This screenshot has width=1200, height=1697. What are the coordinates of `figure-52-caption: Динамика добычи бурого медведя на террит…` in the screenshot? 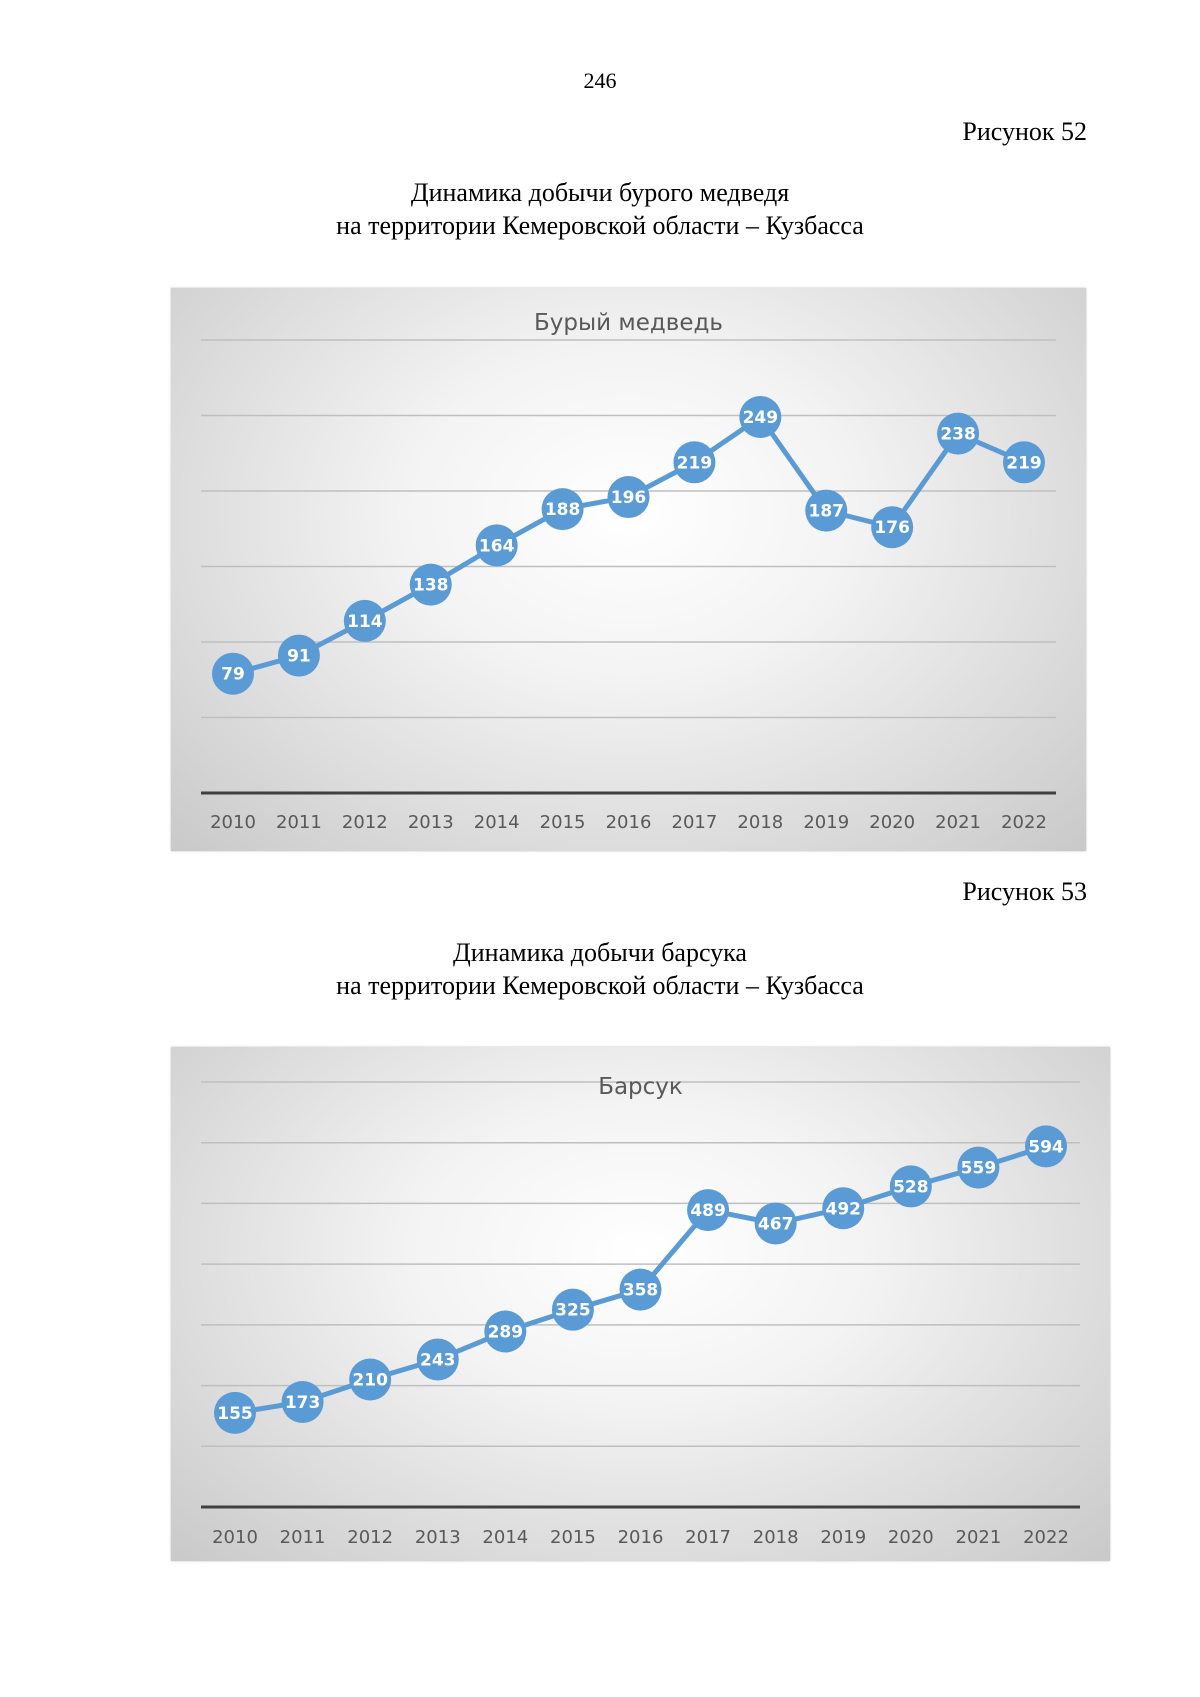 It's located at (600, 209).